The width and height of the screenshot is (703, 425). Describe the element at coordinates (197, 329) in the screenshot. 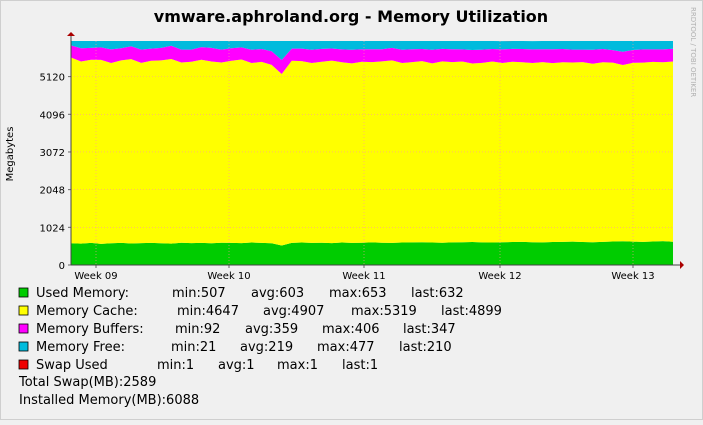

I see `legend-stat: min:92` at that location.